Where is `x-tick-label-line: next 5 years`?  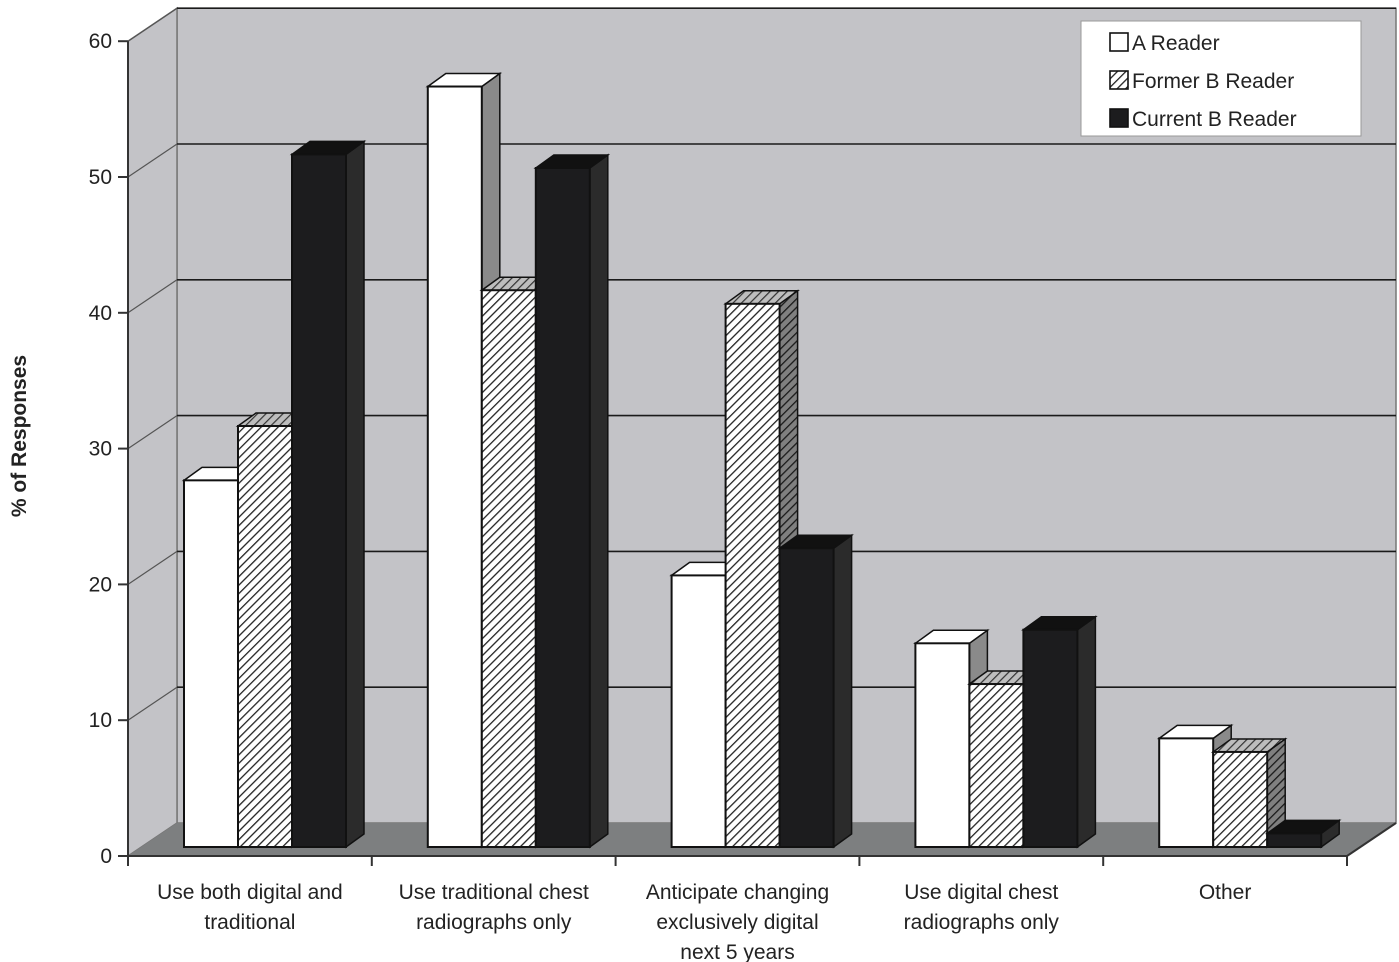
x-tick-label-line: next 5 years is located at coordinates (737, 951).